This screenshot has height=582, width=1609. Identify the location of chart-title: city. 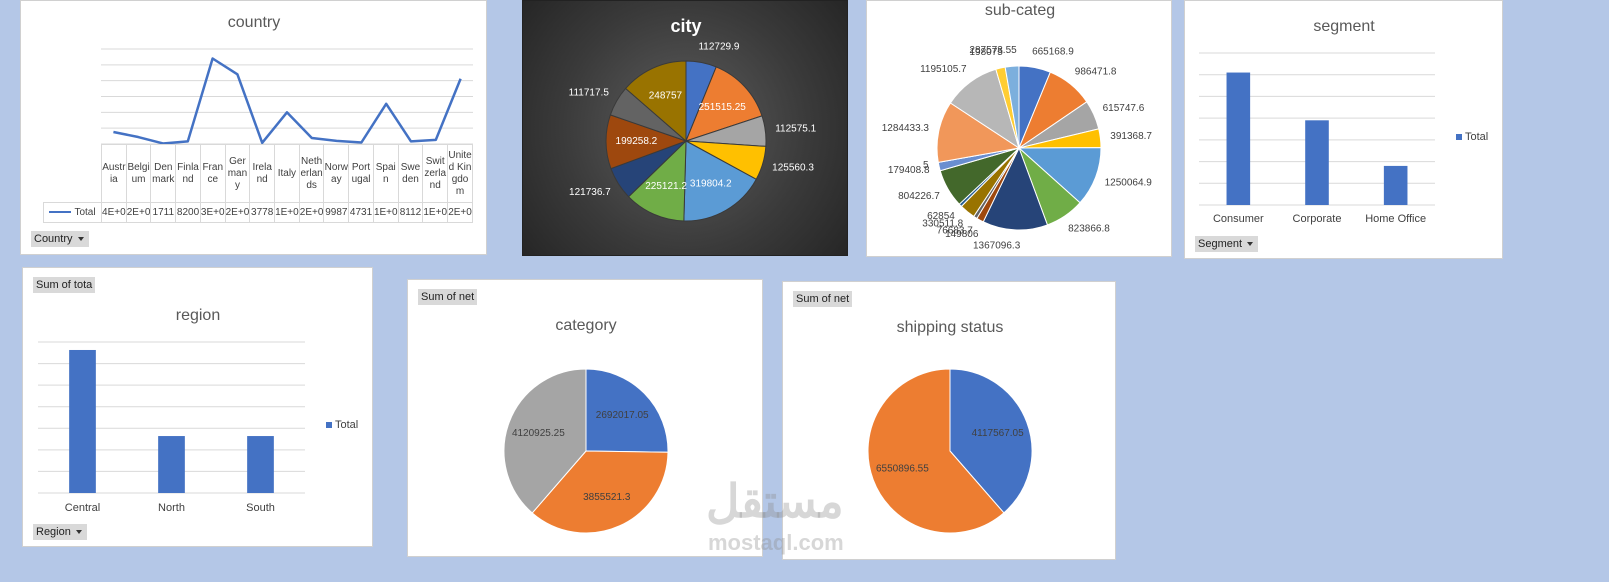
(685, 26).